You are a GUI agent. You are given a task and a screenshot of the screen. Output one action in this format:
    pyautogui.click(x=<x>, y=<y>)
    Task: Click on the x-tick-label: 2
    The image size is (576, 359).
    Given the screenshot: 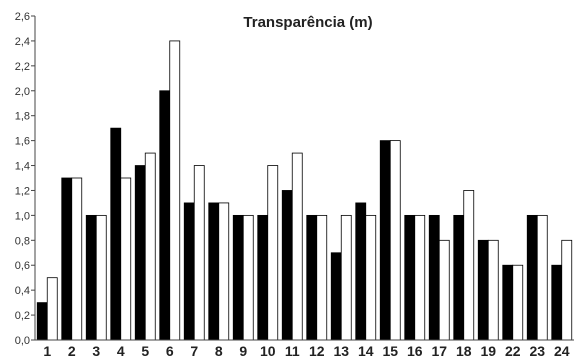 What is the action you would take?
    pyautogui.click(x=72, y=351)
    